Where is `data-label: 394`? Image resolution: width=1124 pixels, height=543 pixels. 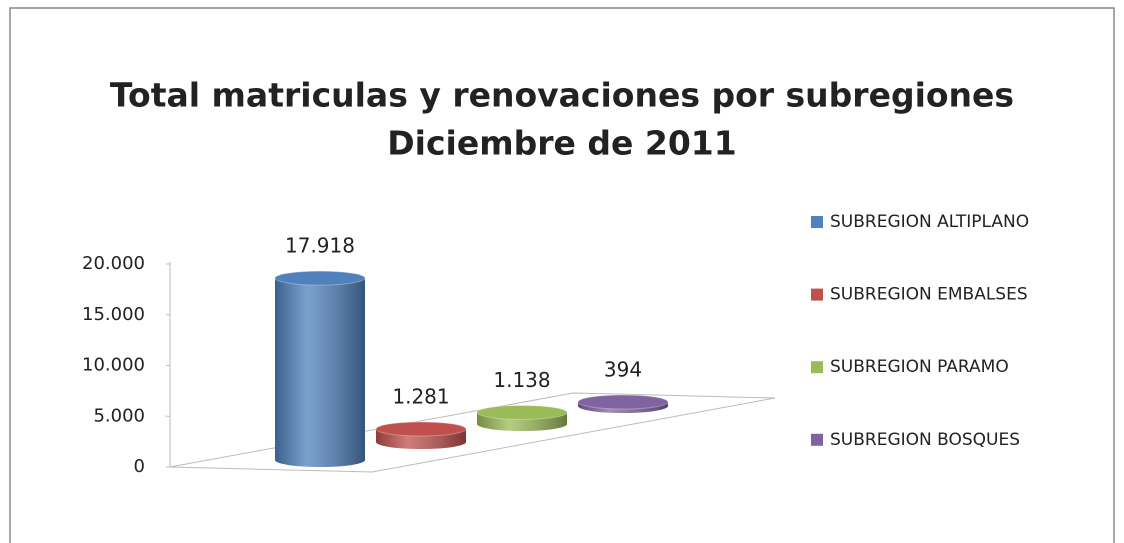
data-label: 394 is located at coordinates (623, 370).